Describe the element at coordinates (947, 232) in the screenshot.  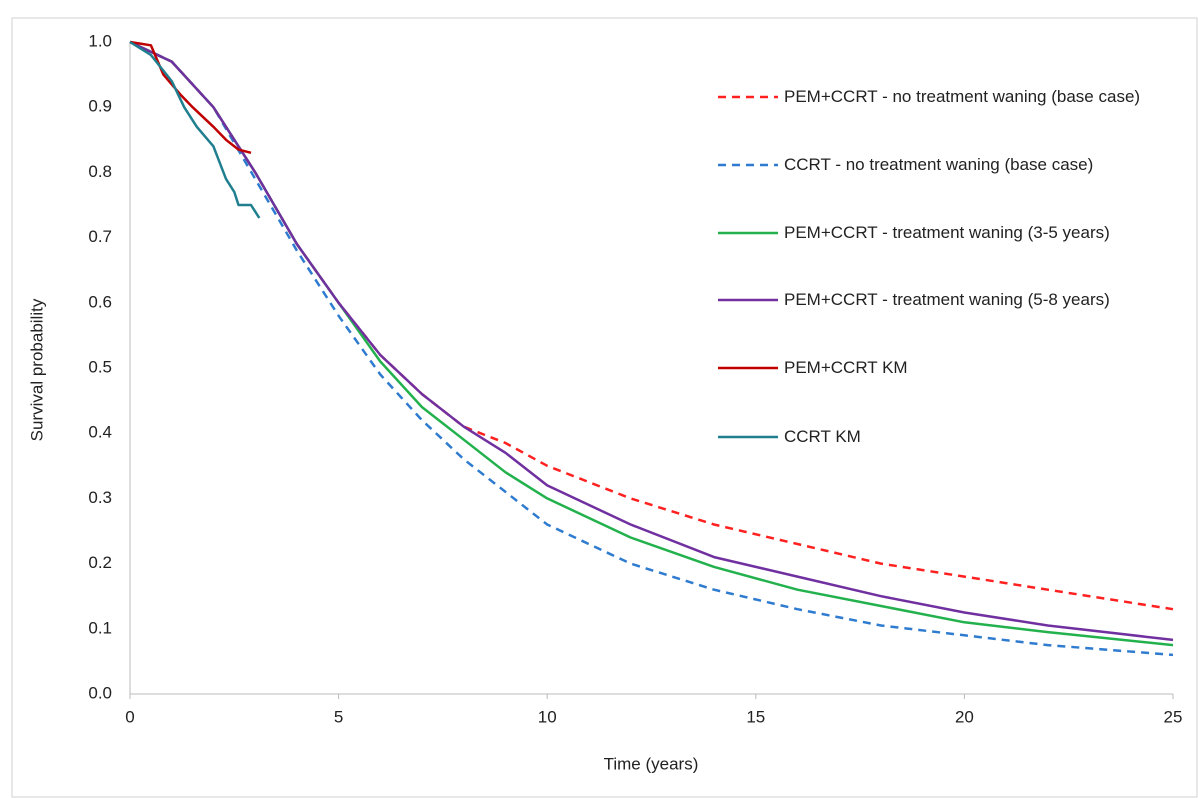
I see `legend-label: PEM+CCRT - treatment waning (3-5 years)` at that location.